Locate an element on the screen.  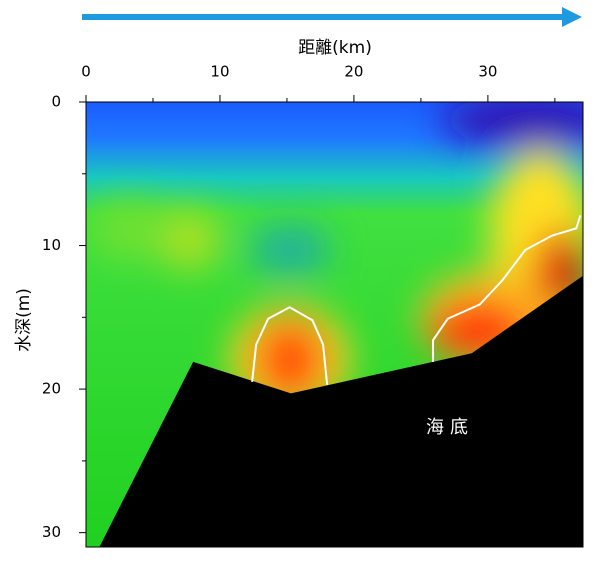
y-axis-title: 水深(m) is located at coordinates (24, 320).